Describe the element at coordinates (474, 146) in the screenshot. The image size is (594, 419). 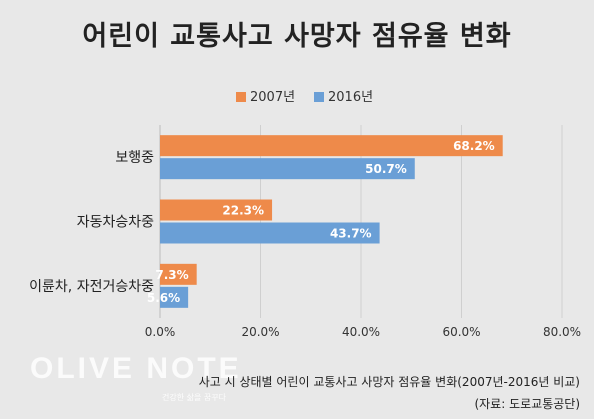
I see `data-label: 68.2%` at that location.